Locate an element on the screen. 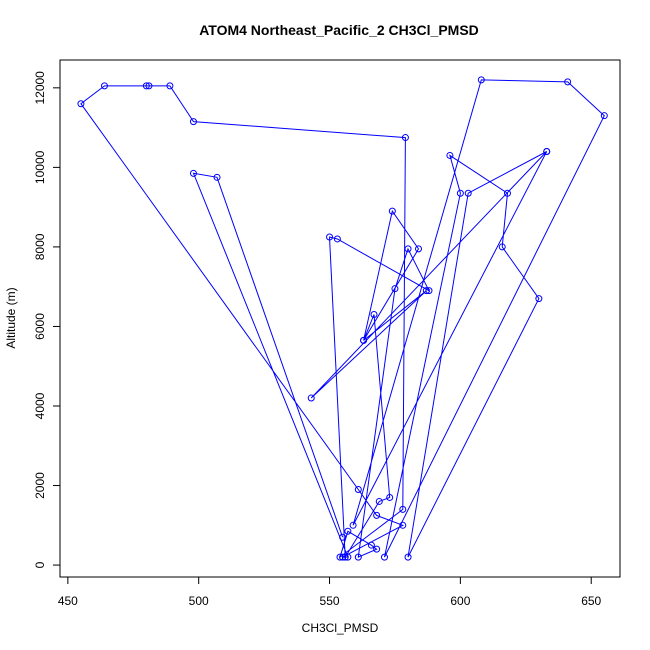 The height and width of the screenshot is (650, 650). y-tick-label: 8000 is located at coordinates (40, 246).